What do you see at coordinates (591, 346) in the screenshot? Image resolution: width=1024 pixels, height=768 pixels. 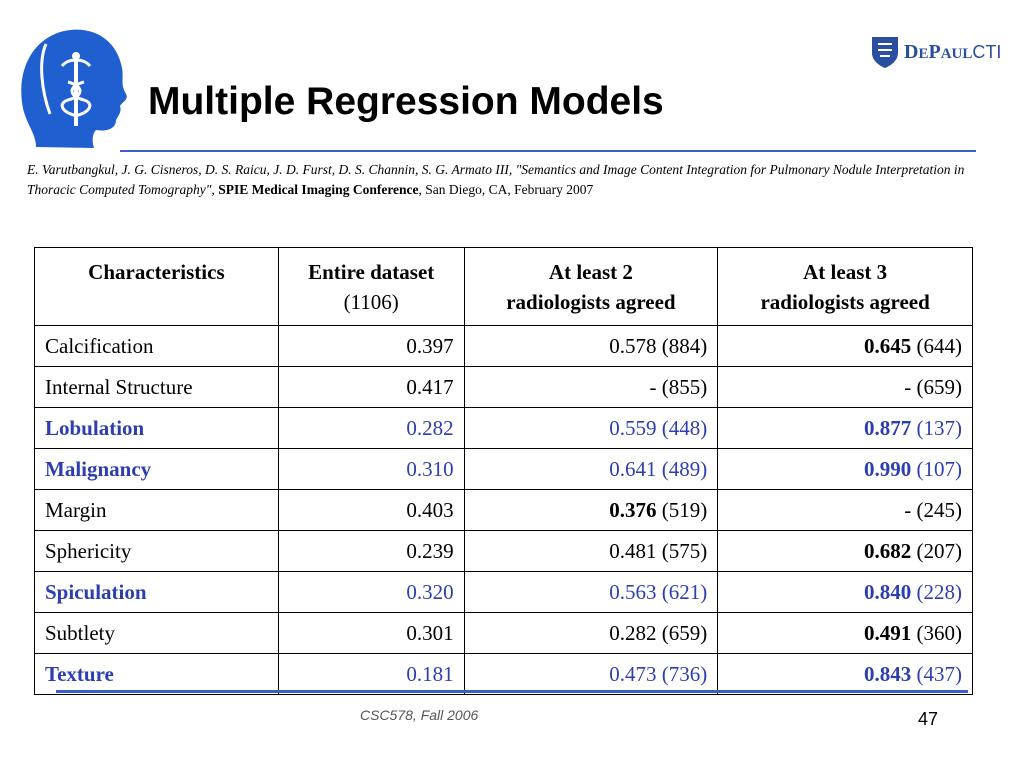 I see `cell-two-radiologists: 0.578 (884)` at bounding box center [591, 346].